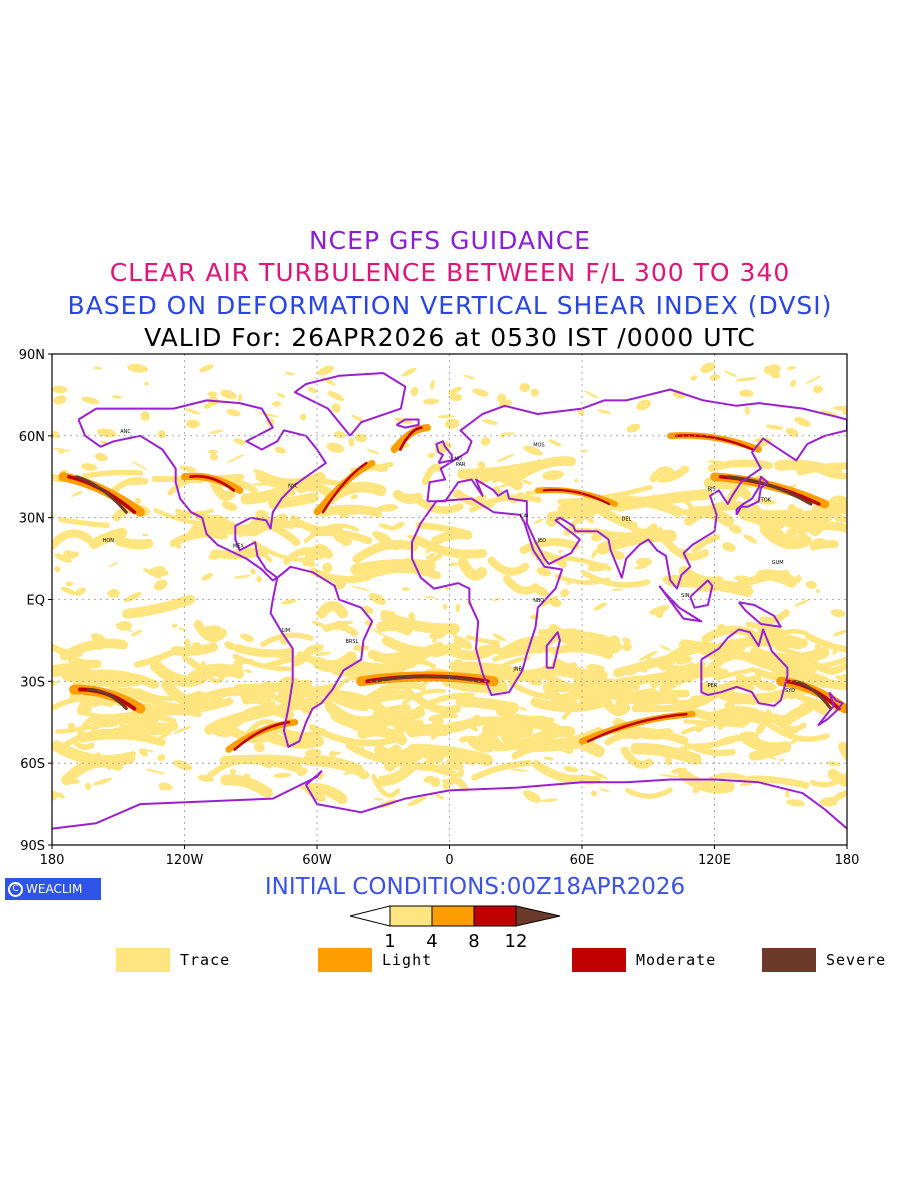 The height and width of the screenshot is (1200, 900). What do you see at coordinates (475, 887) in the screenshot?
I see `initial-conditions: INITIAL CONDITIONS:00Z18APR2026` at bounding box center [475, 887].